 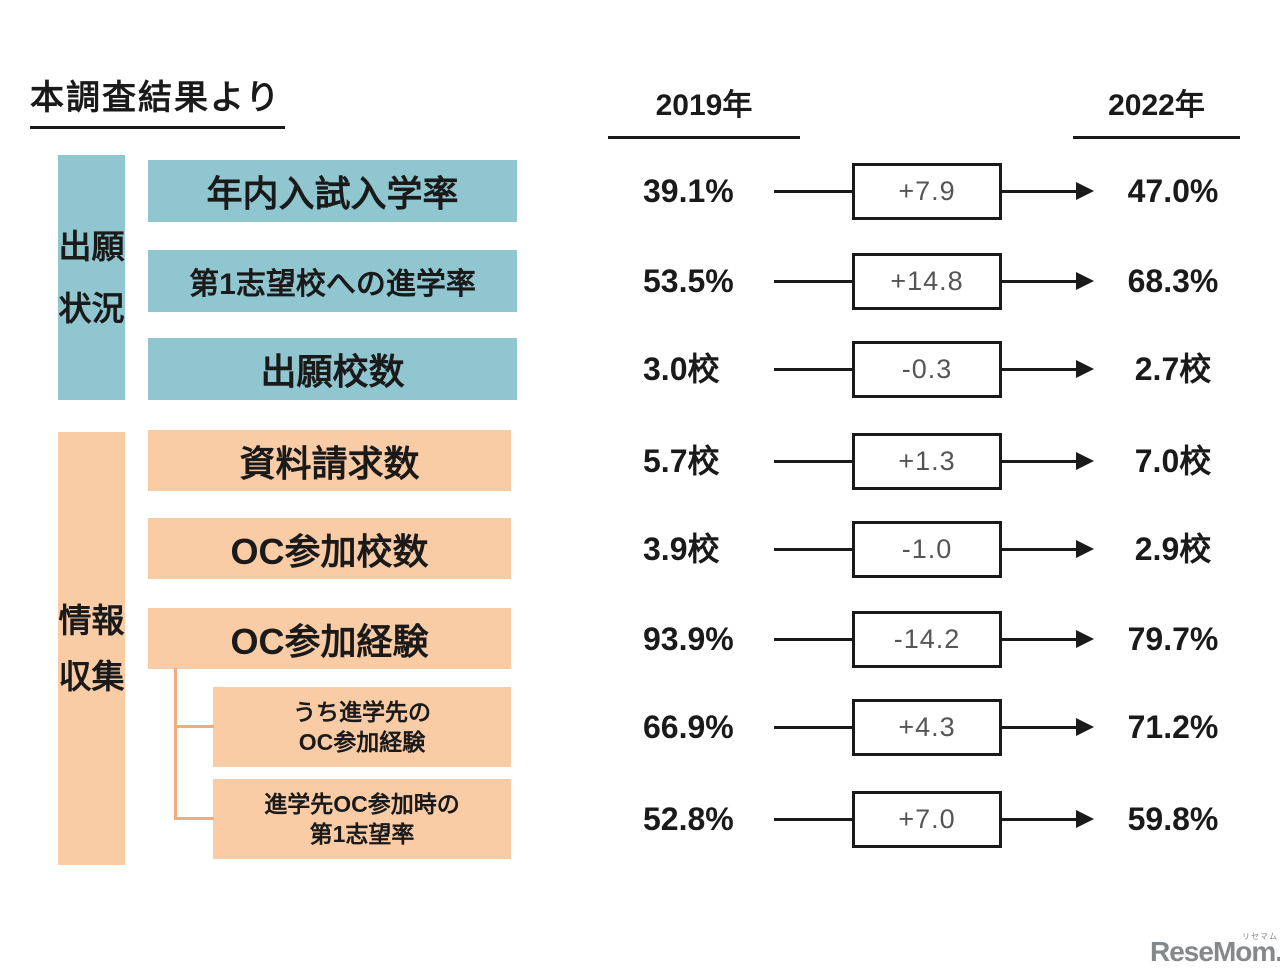 I want to click on metric-label: 資料請求数, so click(x=329, y=463).